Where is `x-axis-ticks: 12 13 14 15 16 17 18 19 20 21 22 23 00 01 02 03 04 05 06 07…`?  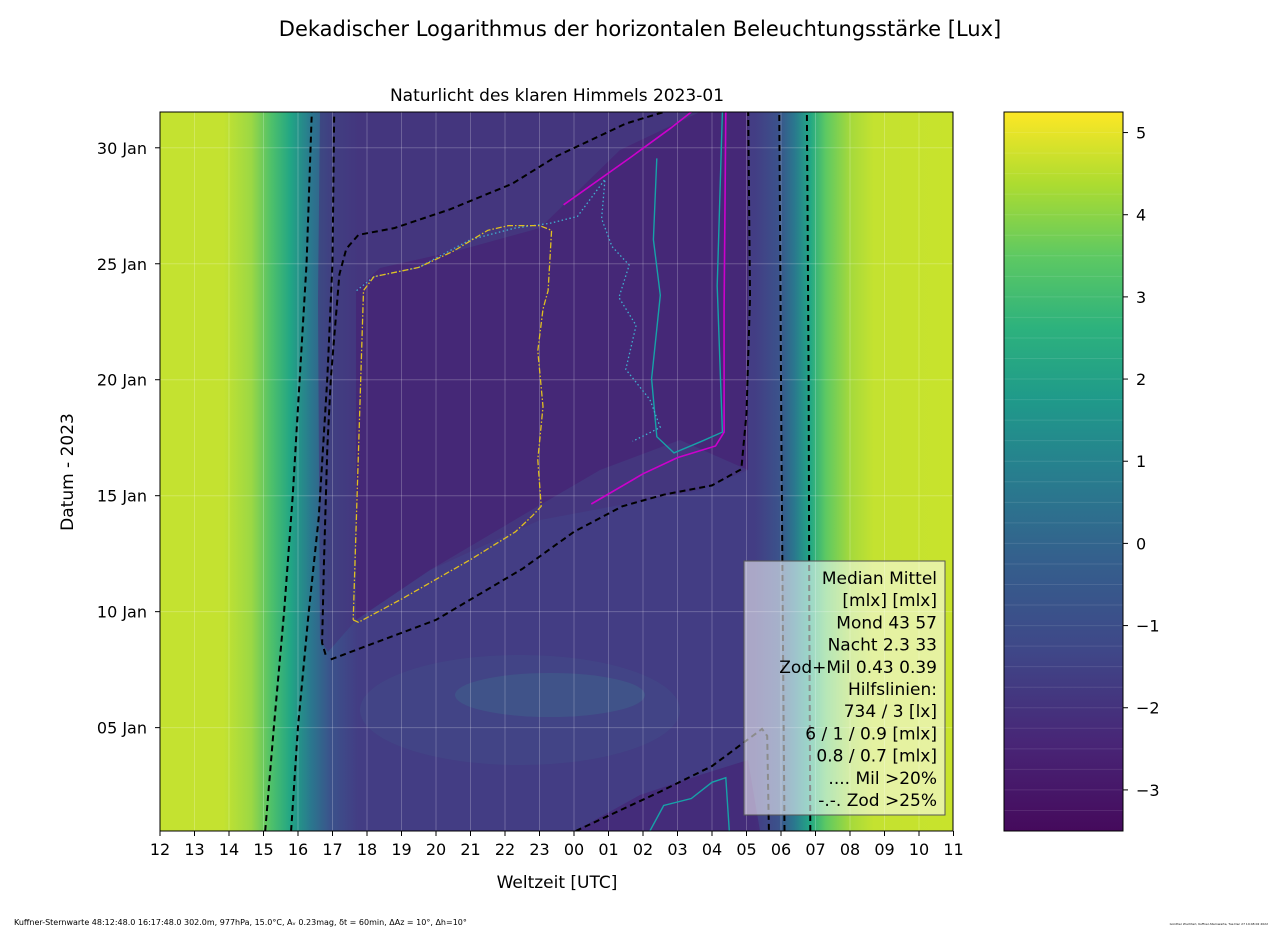
x-axis-ticks: 12 13 14 15 16 17 18 19 20 21 22 23 00 01 02 03 04 05 06 07… is located at coordinates (557, 845).